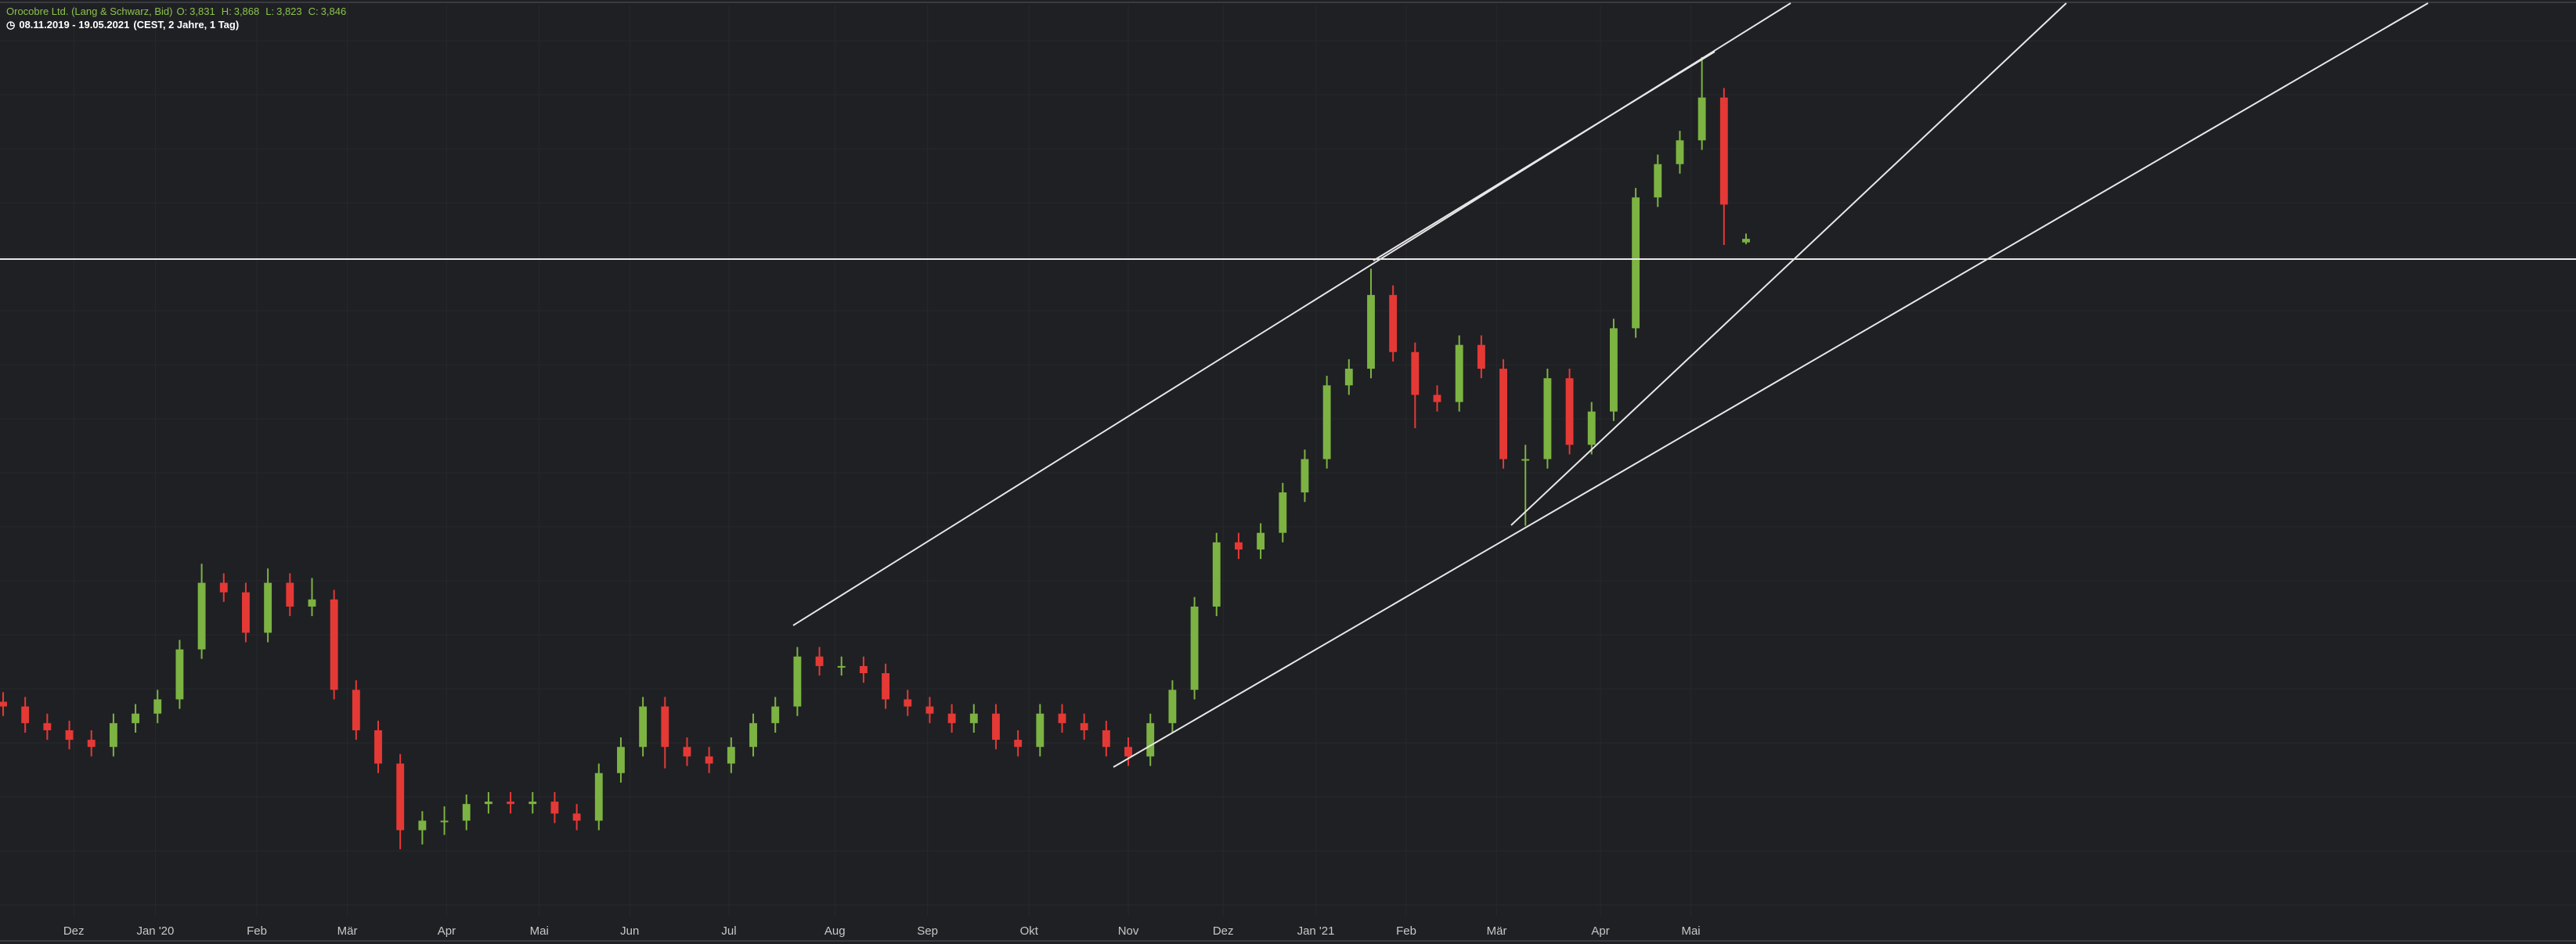 The width and height of the screenshot is (2576, 944). I want to click on ohlc-values: O: 3,831 H: 3,868 L: 3,823 C: 3,846, so click(264, 11).